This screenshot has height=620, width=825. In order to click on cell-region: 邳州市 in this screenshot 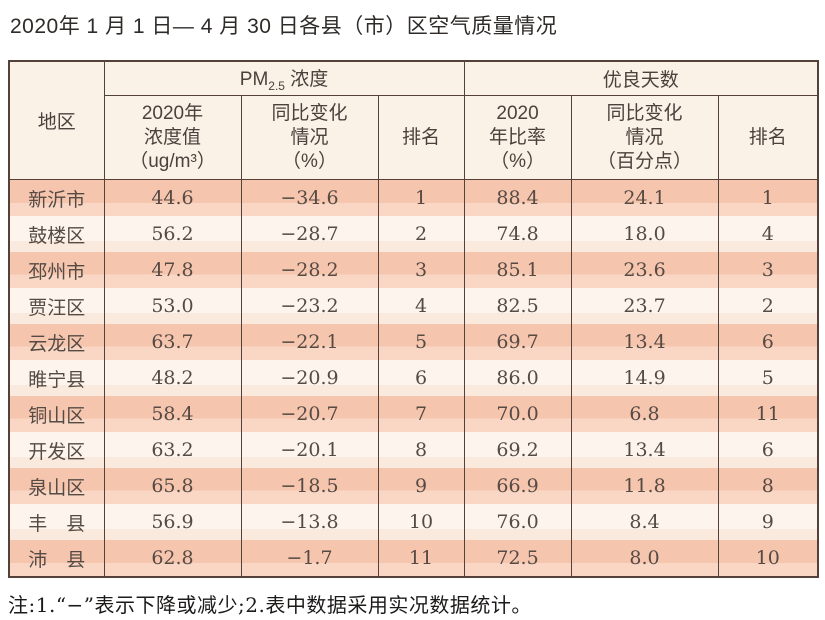, I will do `click(56, 270)`.